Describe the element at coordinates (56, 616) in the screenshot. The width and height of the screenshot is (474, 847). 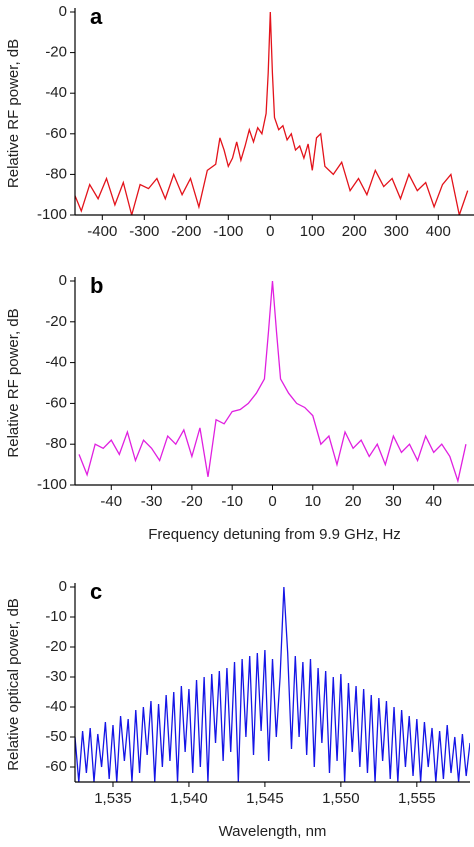
I see `y-tick-label: -10` at that location.